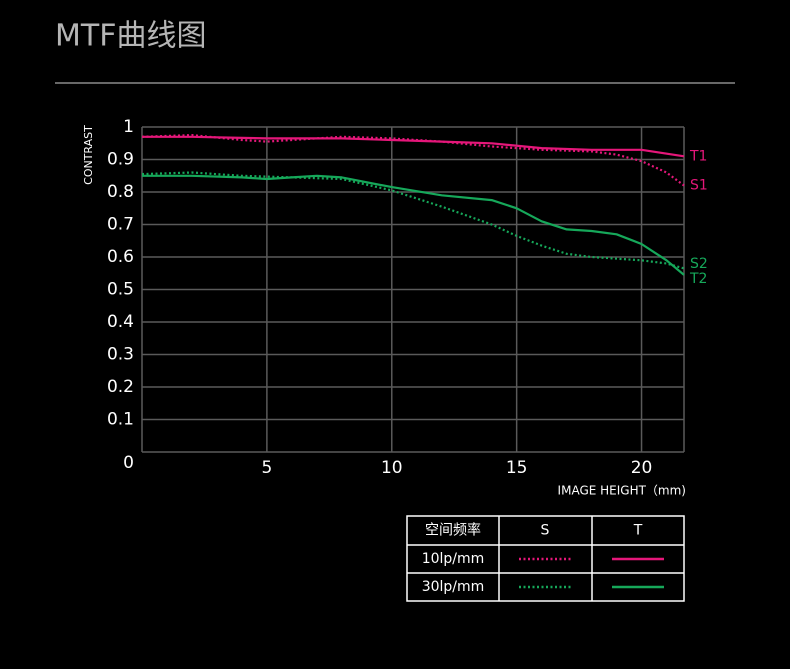 Image resolution: width=790 pixels, height=669 pixels. I want to click on y-tick-label: 0.9, so click(120, 160).